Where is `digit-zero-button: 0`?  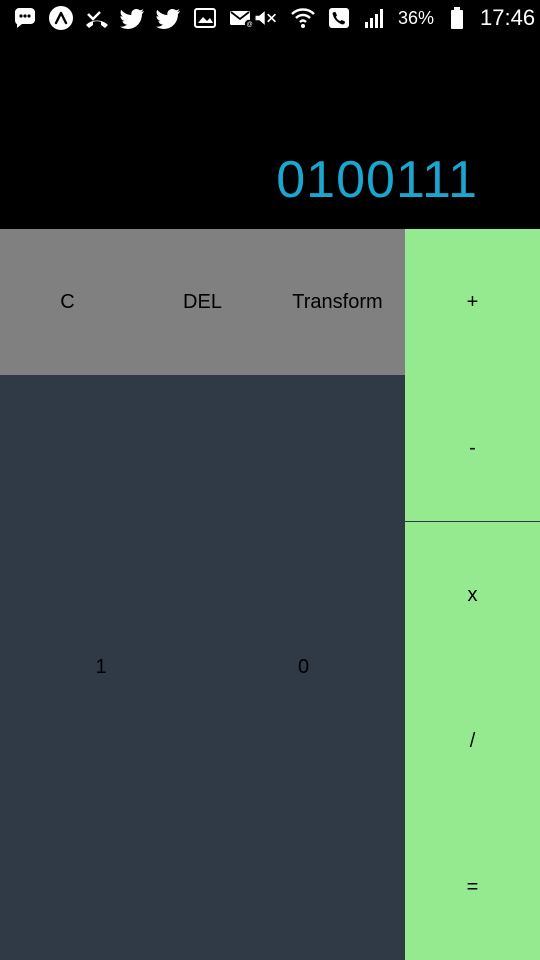
digit-zero-button: 0 is located at coordinates (303, 667).